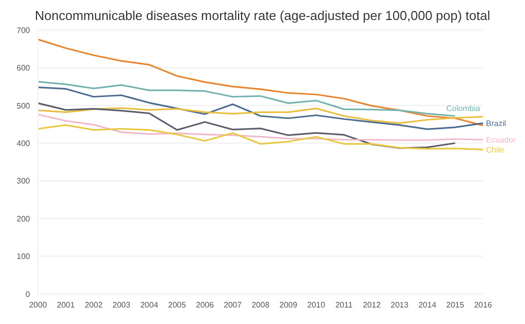 The width and height of the screenshot is (525, 324). Describe the element at coordinates (28, 294) in the screenshot. I see `y-tick-label: 0` at that location.